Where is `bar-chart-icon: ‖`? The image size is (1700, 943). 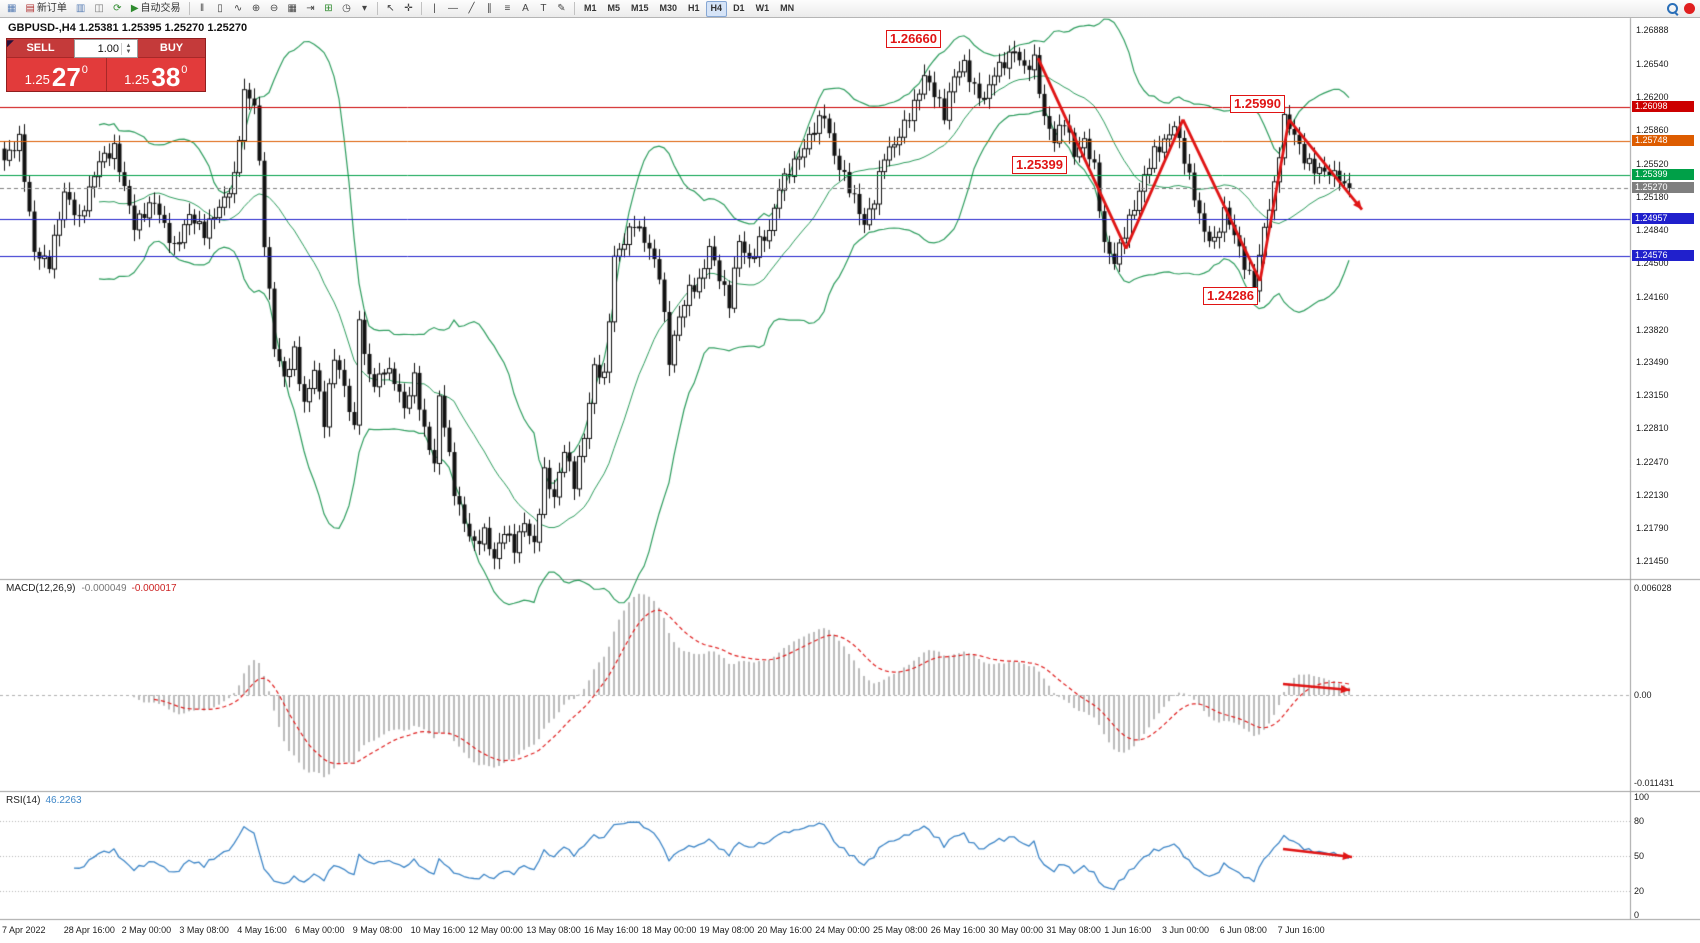 bar-chart-icon: ‖ is located at coordinates (202, 9).